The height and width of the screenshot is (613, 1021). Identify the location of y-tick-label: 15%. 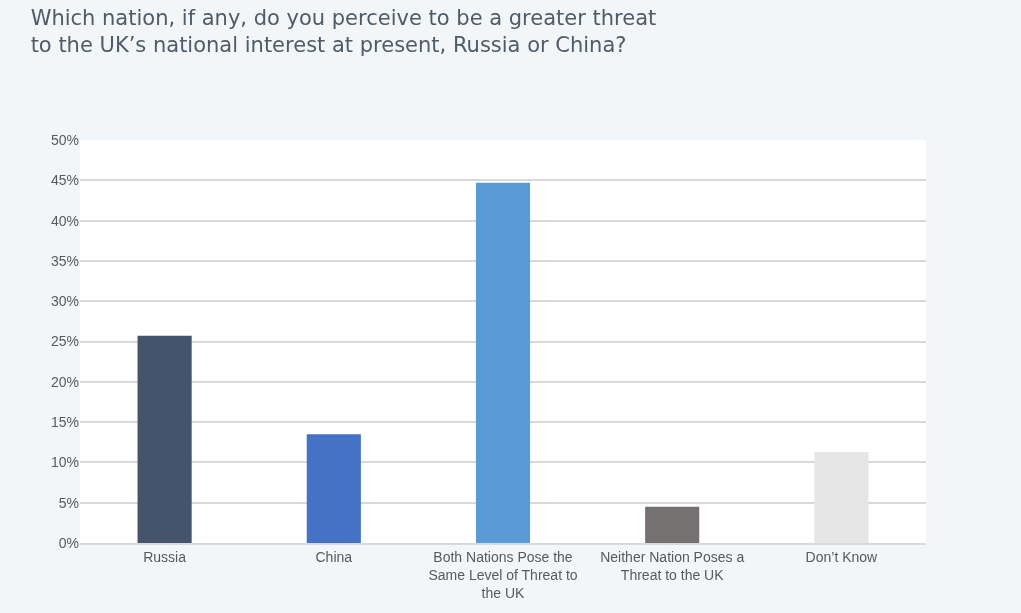
(64, 422).